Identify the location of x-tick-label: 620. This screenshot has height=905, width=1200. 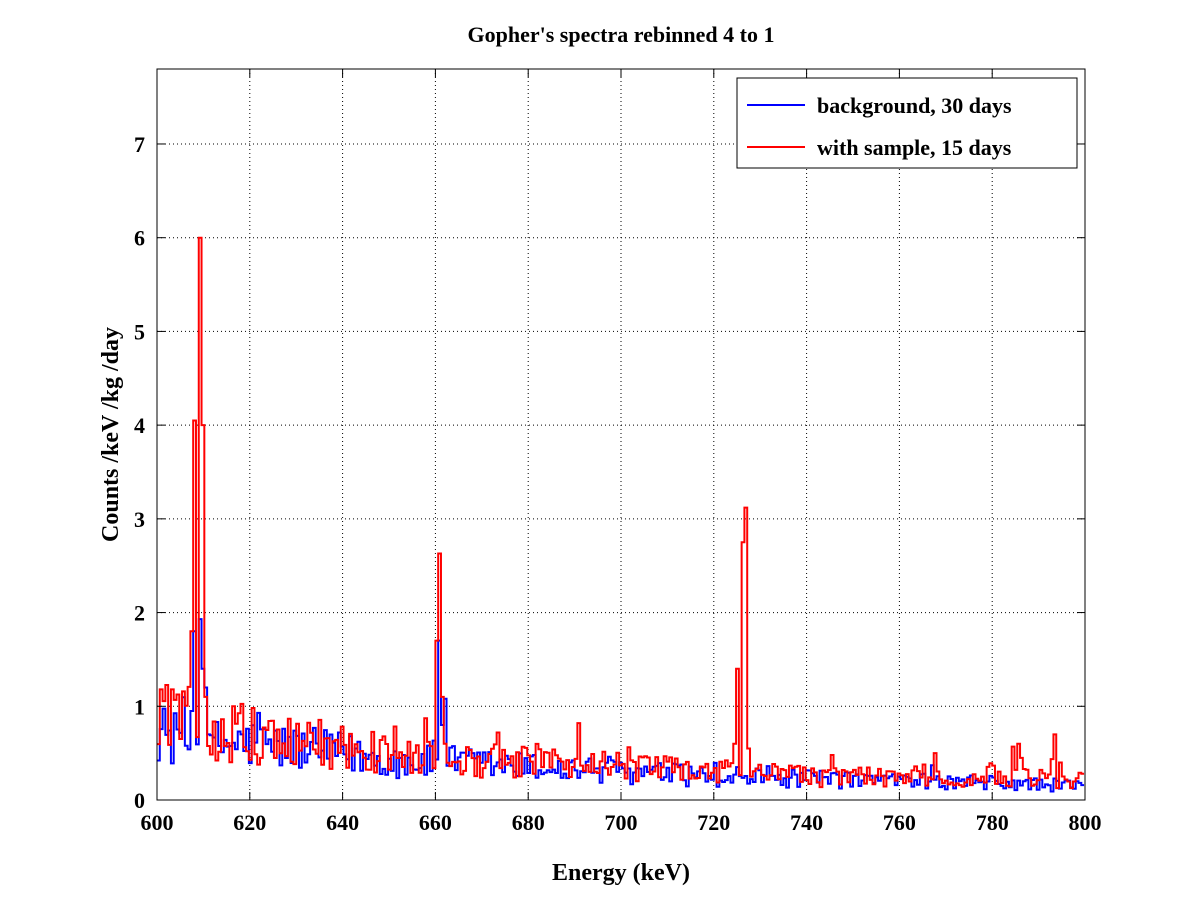
(249, 822).